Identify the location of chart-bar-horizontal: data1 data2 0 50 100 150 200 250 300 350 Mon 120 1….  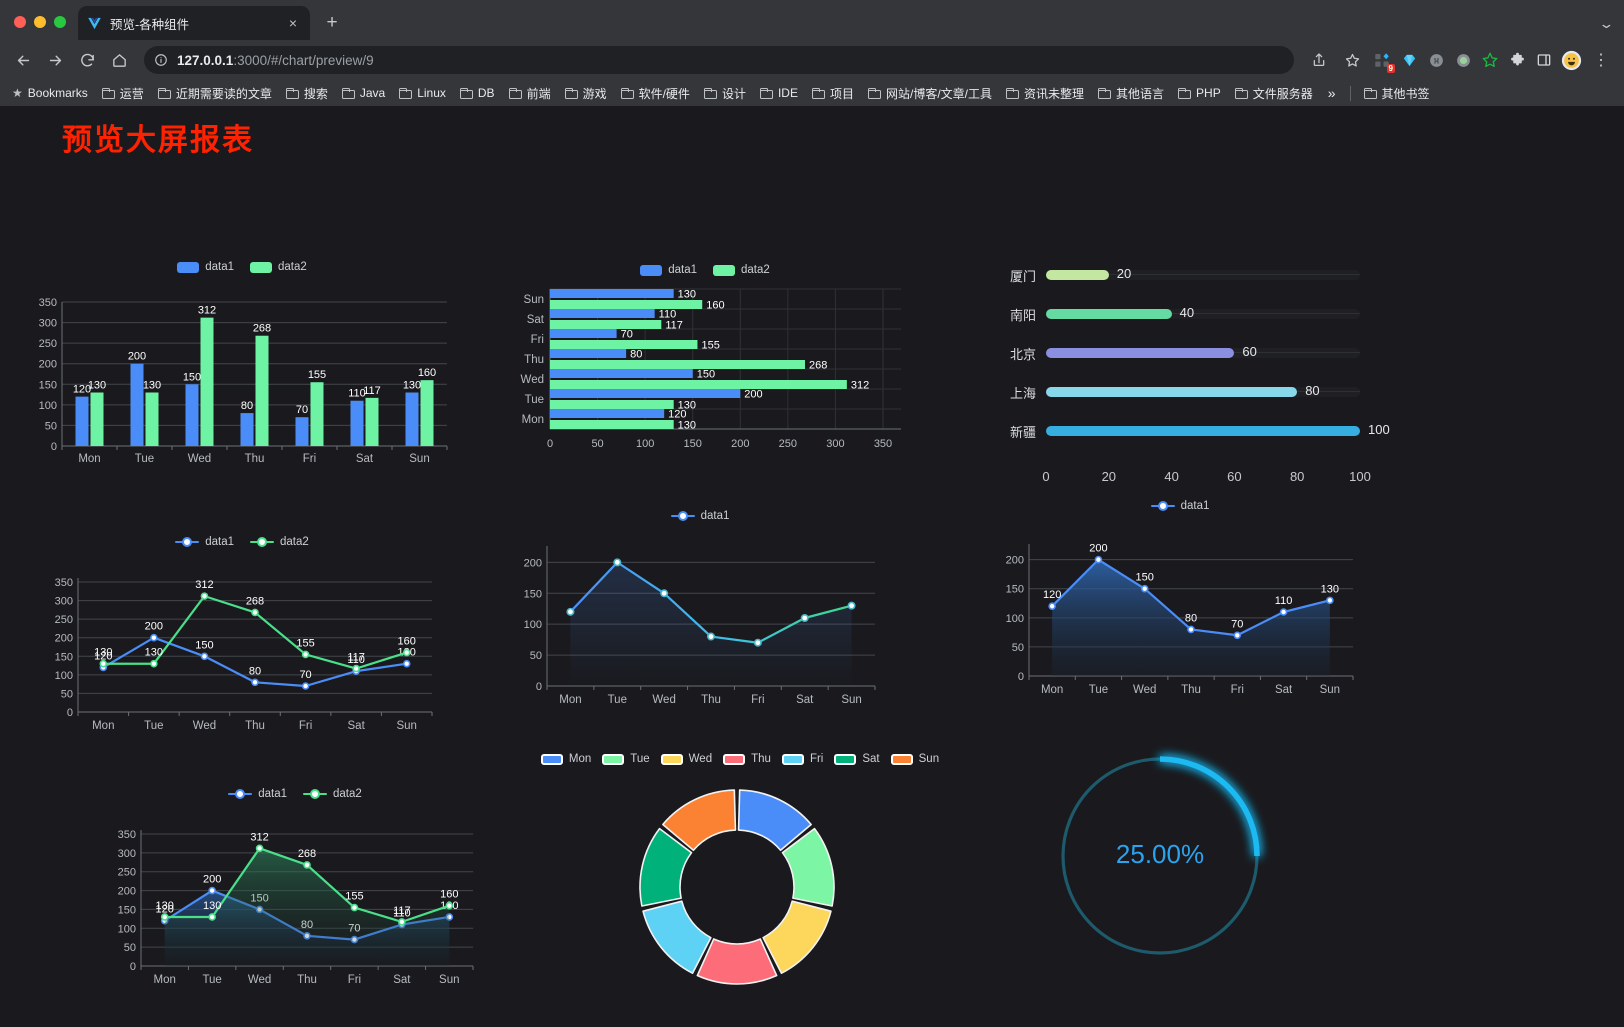
(705, 366).